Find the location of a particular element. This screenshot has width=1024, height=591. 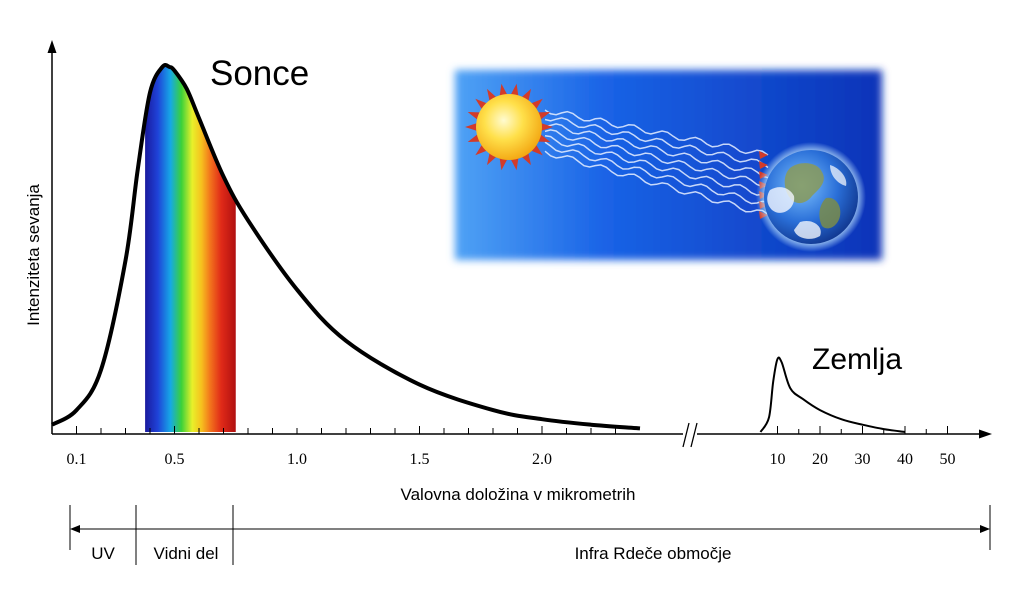

x-axis-tick-label: 0.5 is located at coordinates (175, 459).